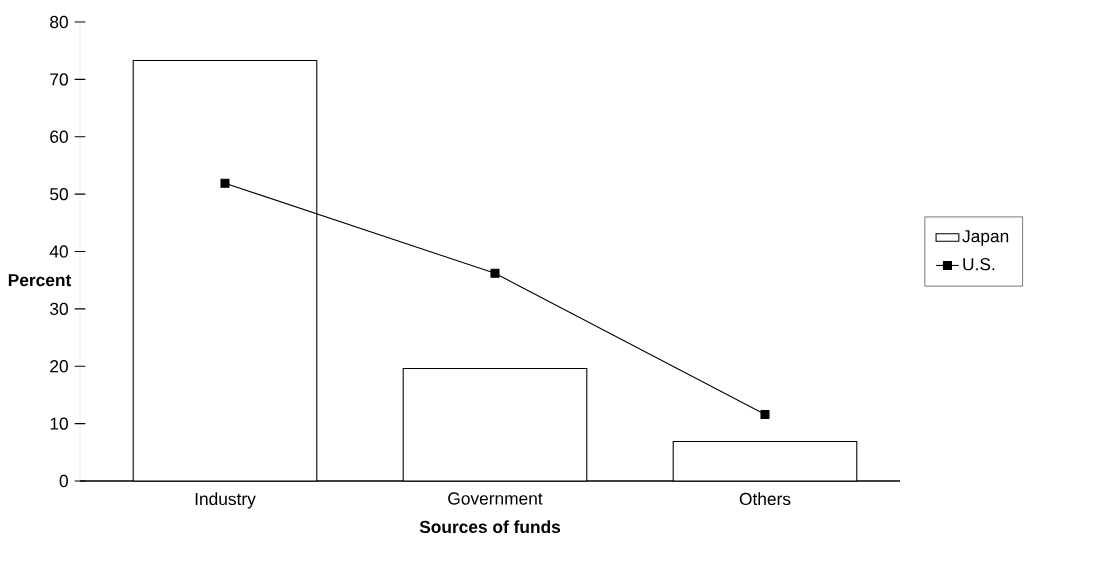  I want to click on y-tick-label: 70, so click(59, 79).